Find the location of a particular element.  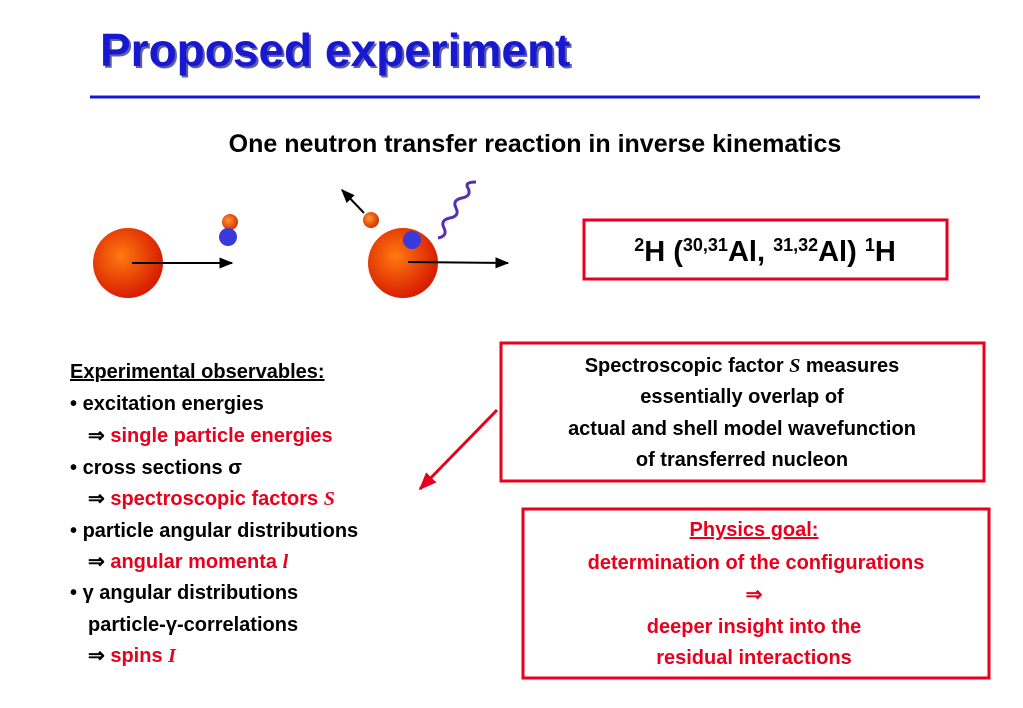

text-part: 2 is located at coordinates (639, 245).